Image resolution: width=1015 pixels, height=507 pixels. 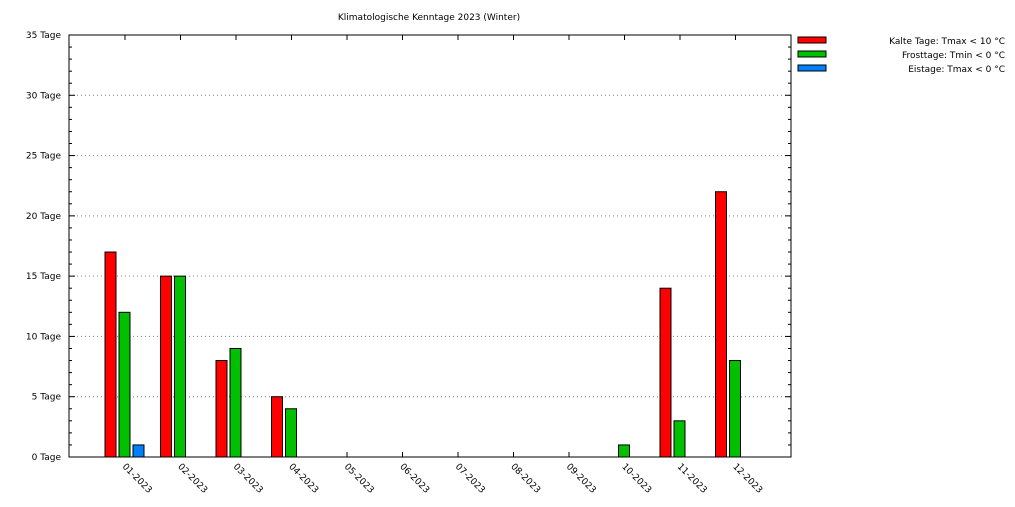 What do you see at coordinates (953, 56) in the screenshot?
I see `legend-label: Frosttage: Tmin < 0 °C` at bounding box center [953, 56].